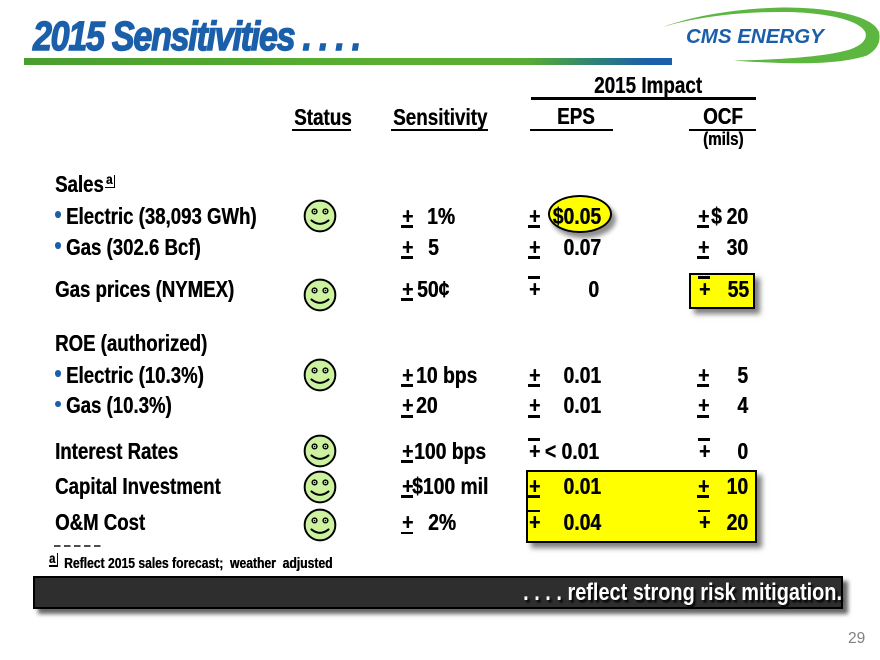 The image size is (880, 660). I want to click on svg-text: CMS ENERGY, so click(756, 36).